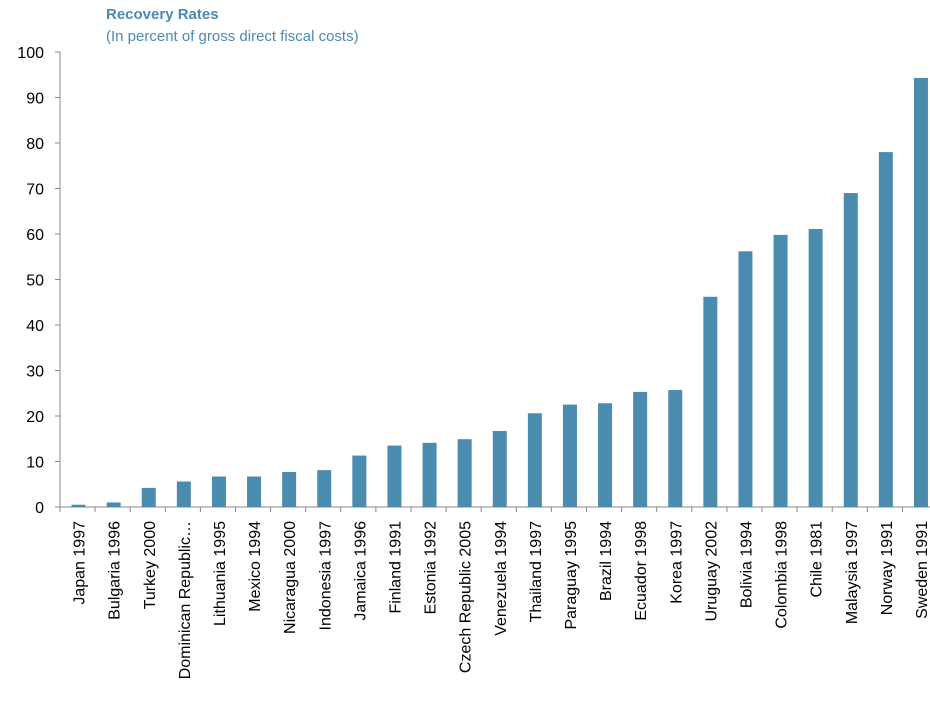 This screenshot has width=930, height=721. What do you see at coordinates (30, 53) in the screenshot?
I see `y-tick-label: 100` at bounding box center [30, 53].